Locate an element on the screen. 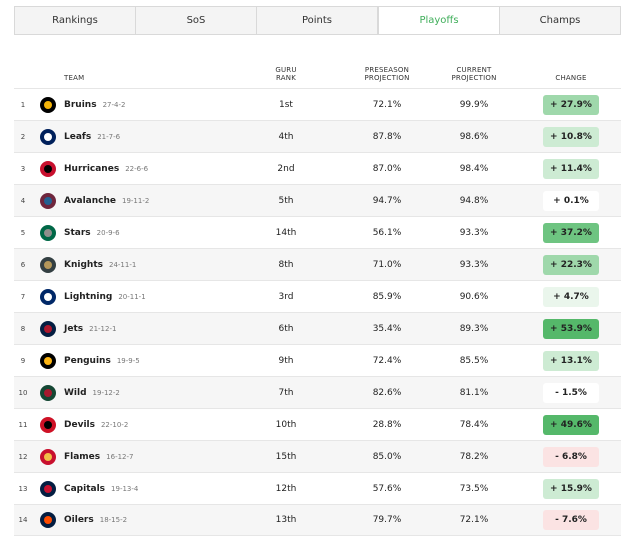  team-cell: Devils 22-10-2 is located at coordinates (164, 424).